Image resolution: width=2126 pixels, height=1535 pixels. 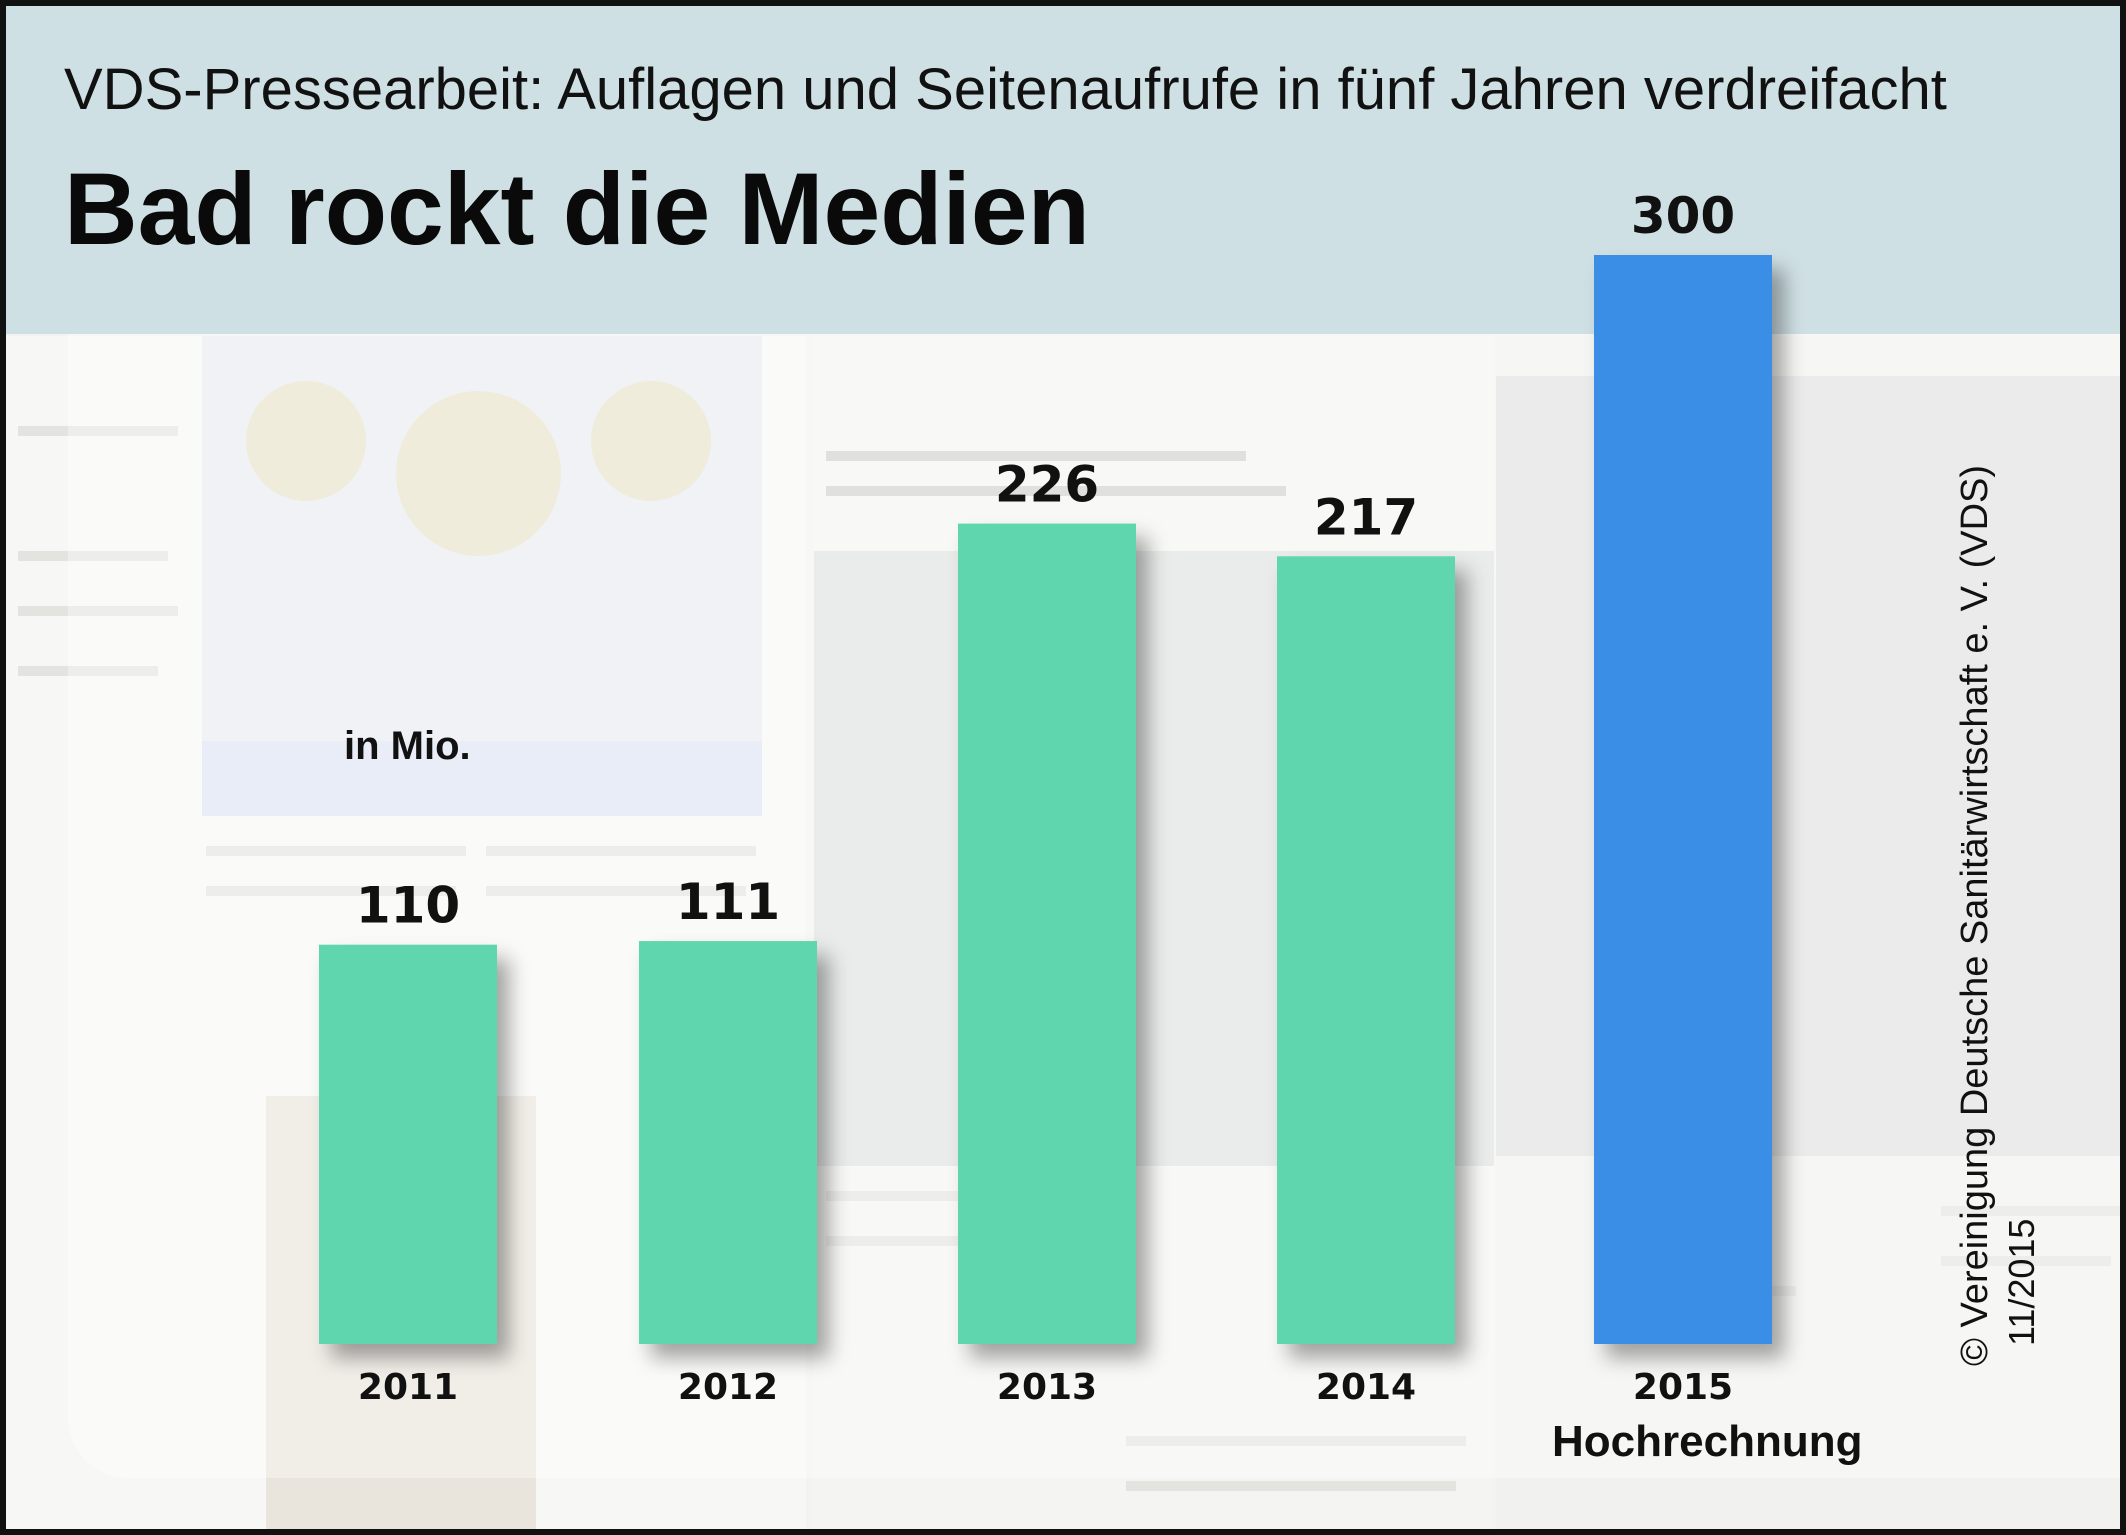 What do you see at coordinates (2021, 1282) in the screenshot?
I see `date-note: 11/2015` at bounding box center [2021, 1282].